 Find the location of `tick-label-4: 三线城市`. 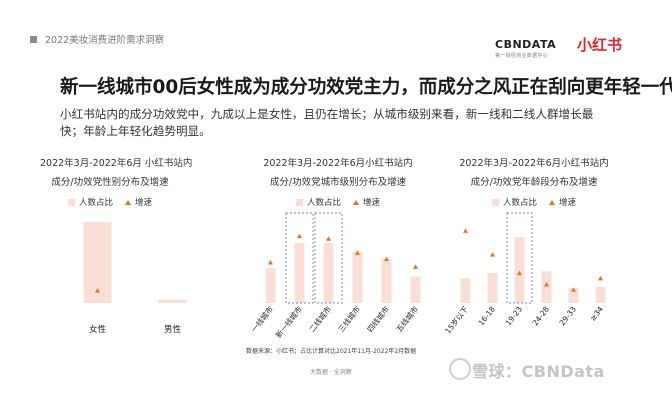

tick-label-4: 三线城市 is located at coordinates (349, 319).